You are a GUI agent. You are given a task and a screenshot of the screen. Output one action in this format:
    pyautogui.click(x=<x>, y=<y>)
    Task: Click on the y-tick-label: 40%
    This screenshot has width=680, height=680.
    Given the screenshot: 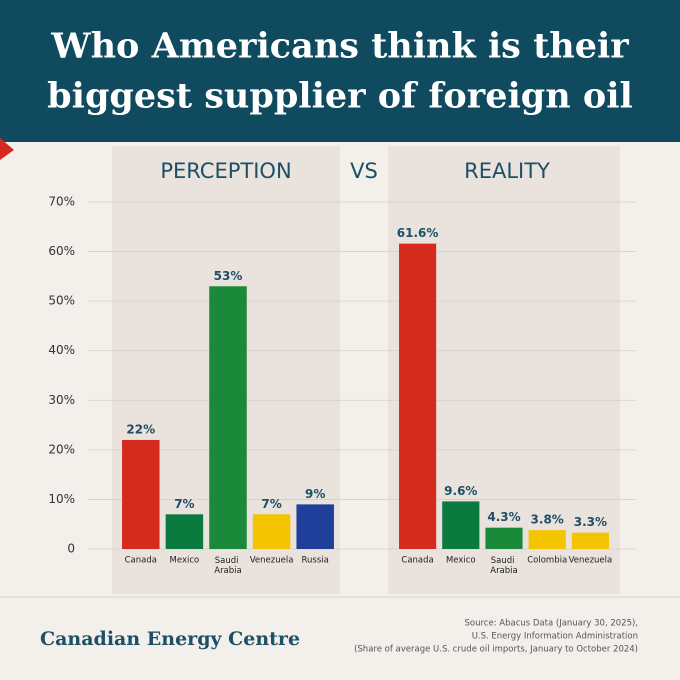 What is the action you would take?
    pyautogui.click(x=61, y=350)
    